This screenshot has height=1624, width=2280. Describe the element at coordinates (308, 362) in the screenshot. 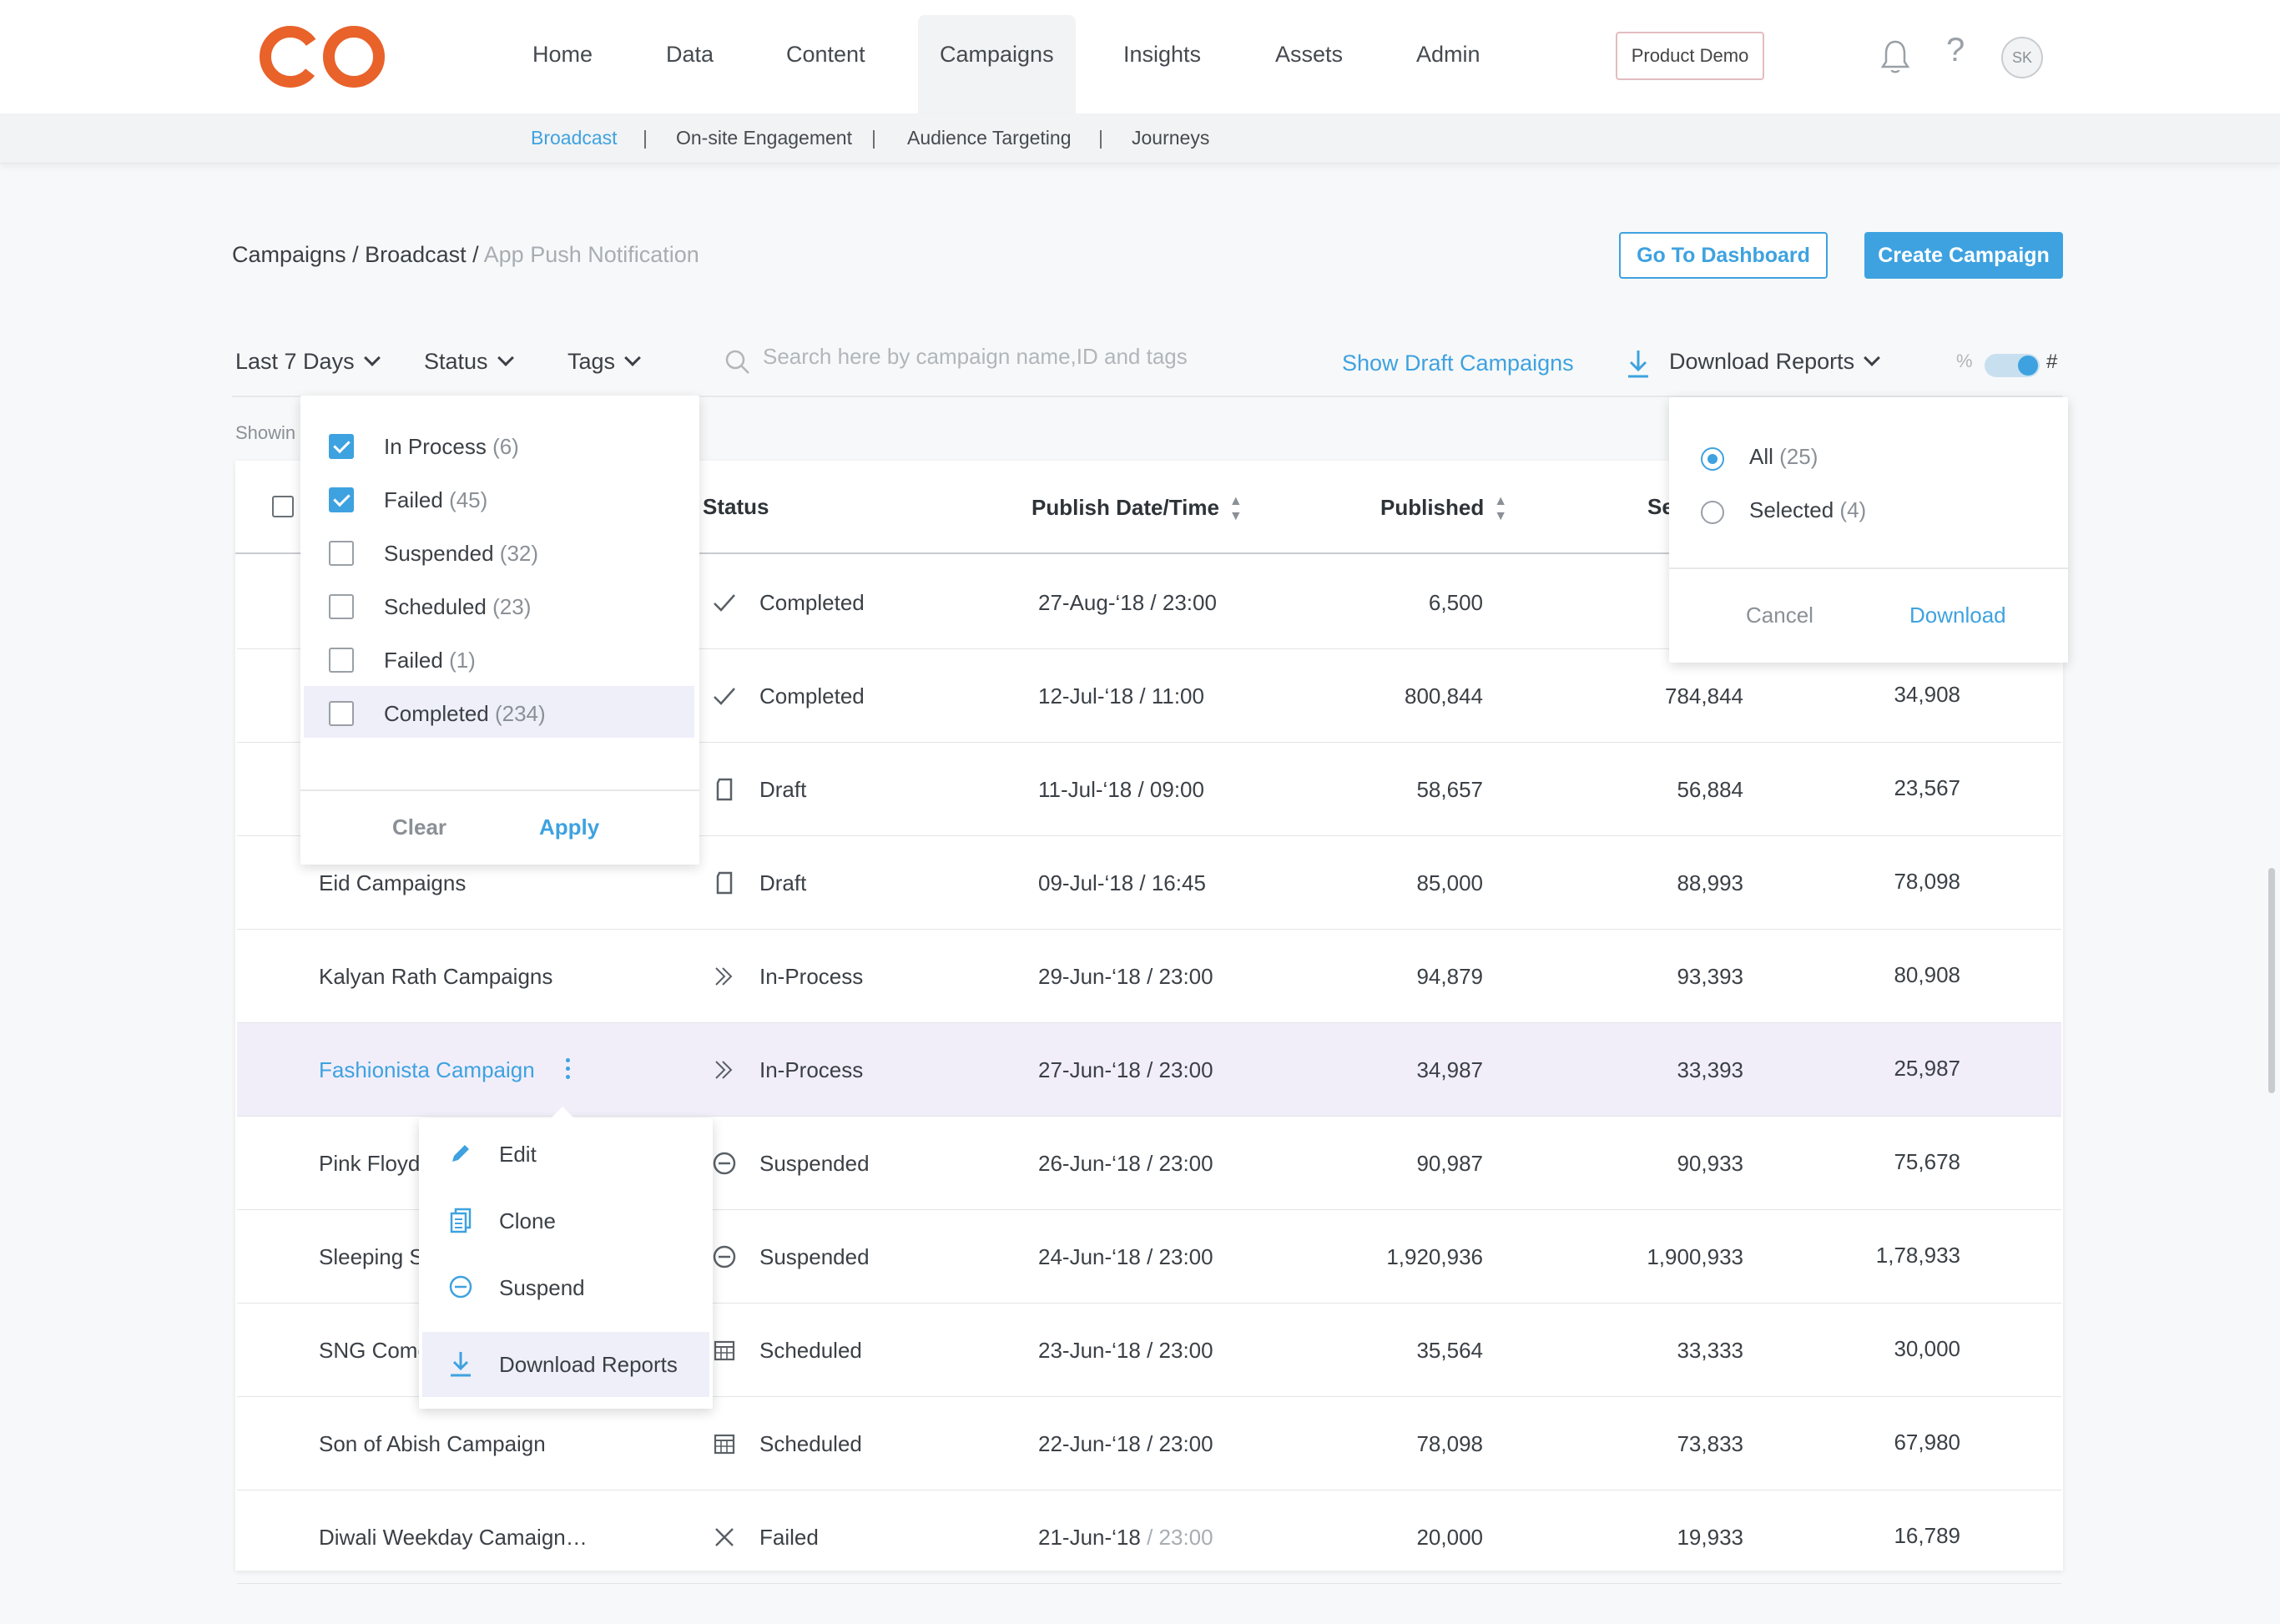

I see `date-filter: Last 7 Days` at that location.